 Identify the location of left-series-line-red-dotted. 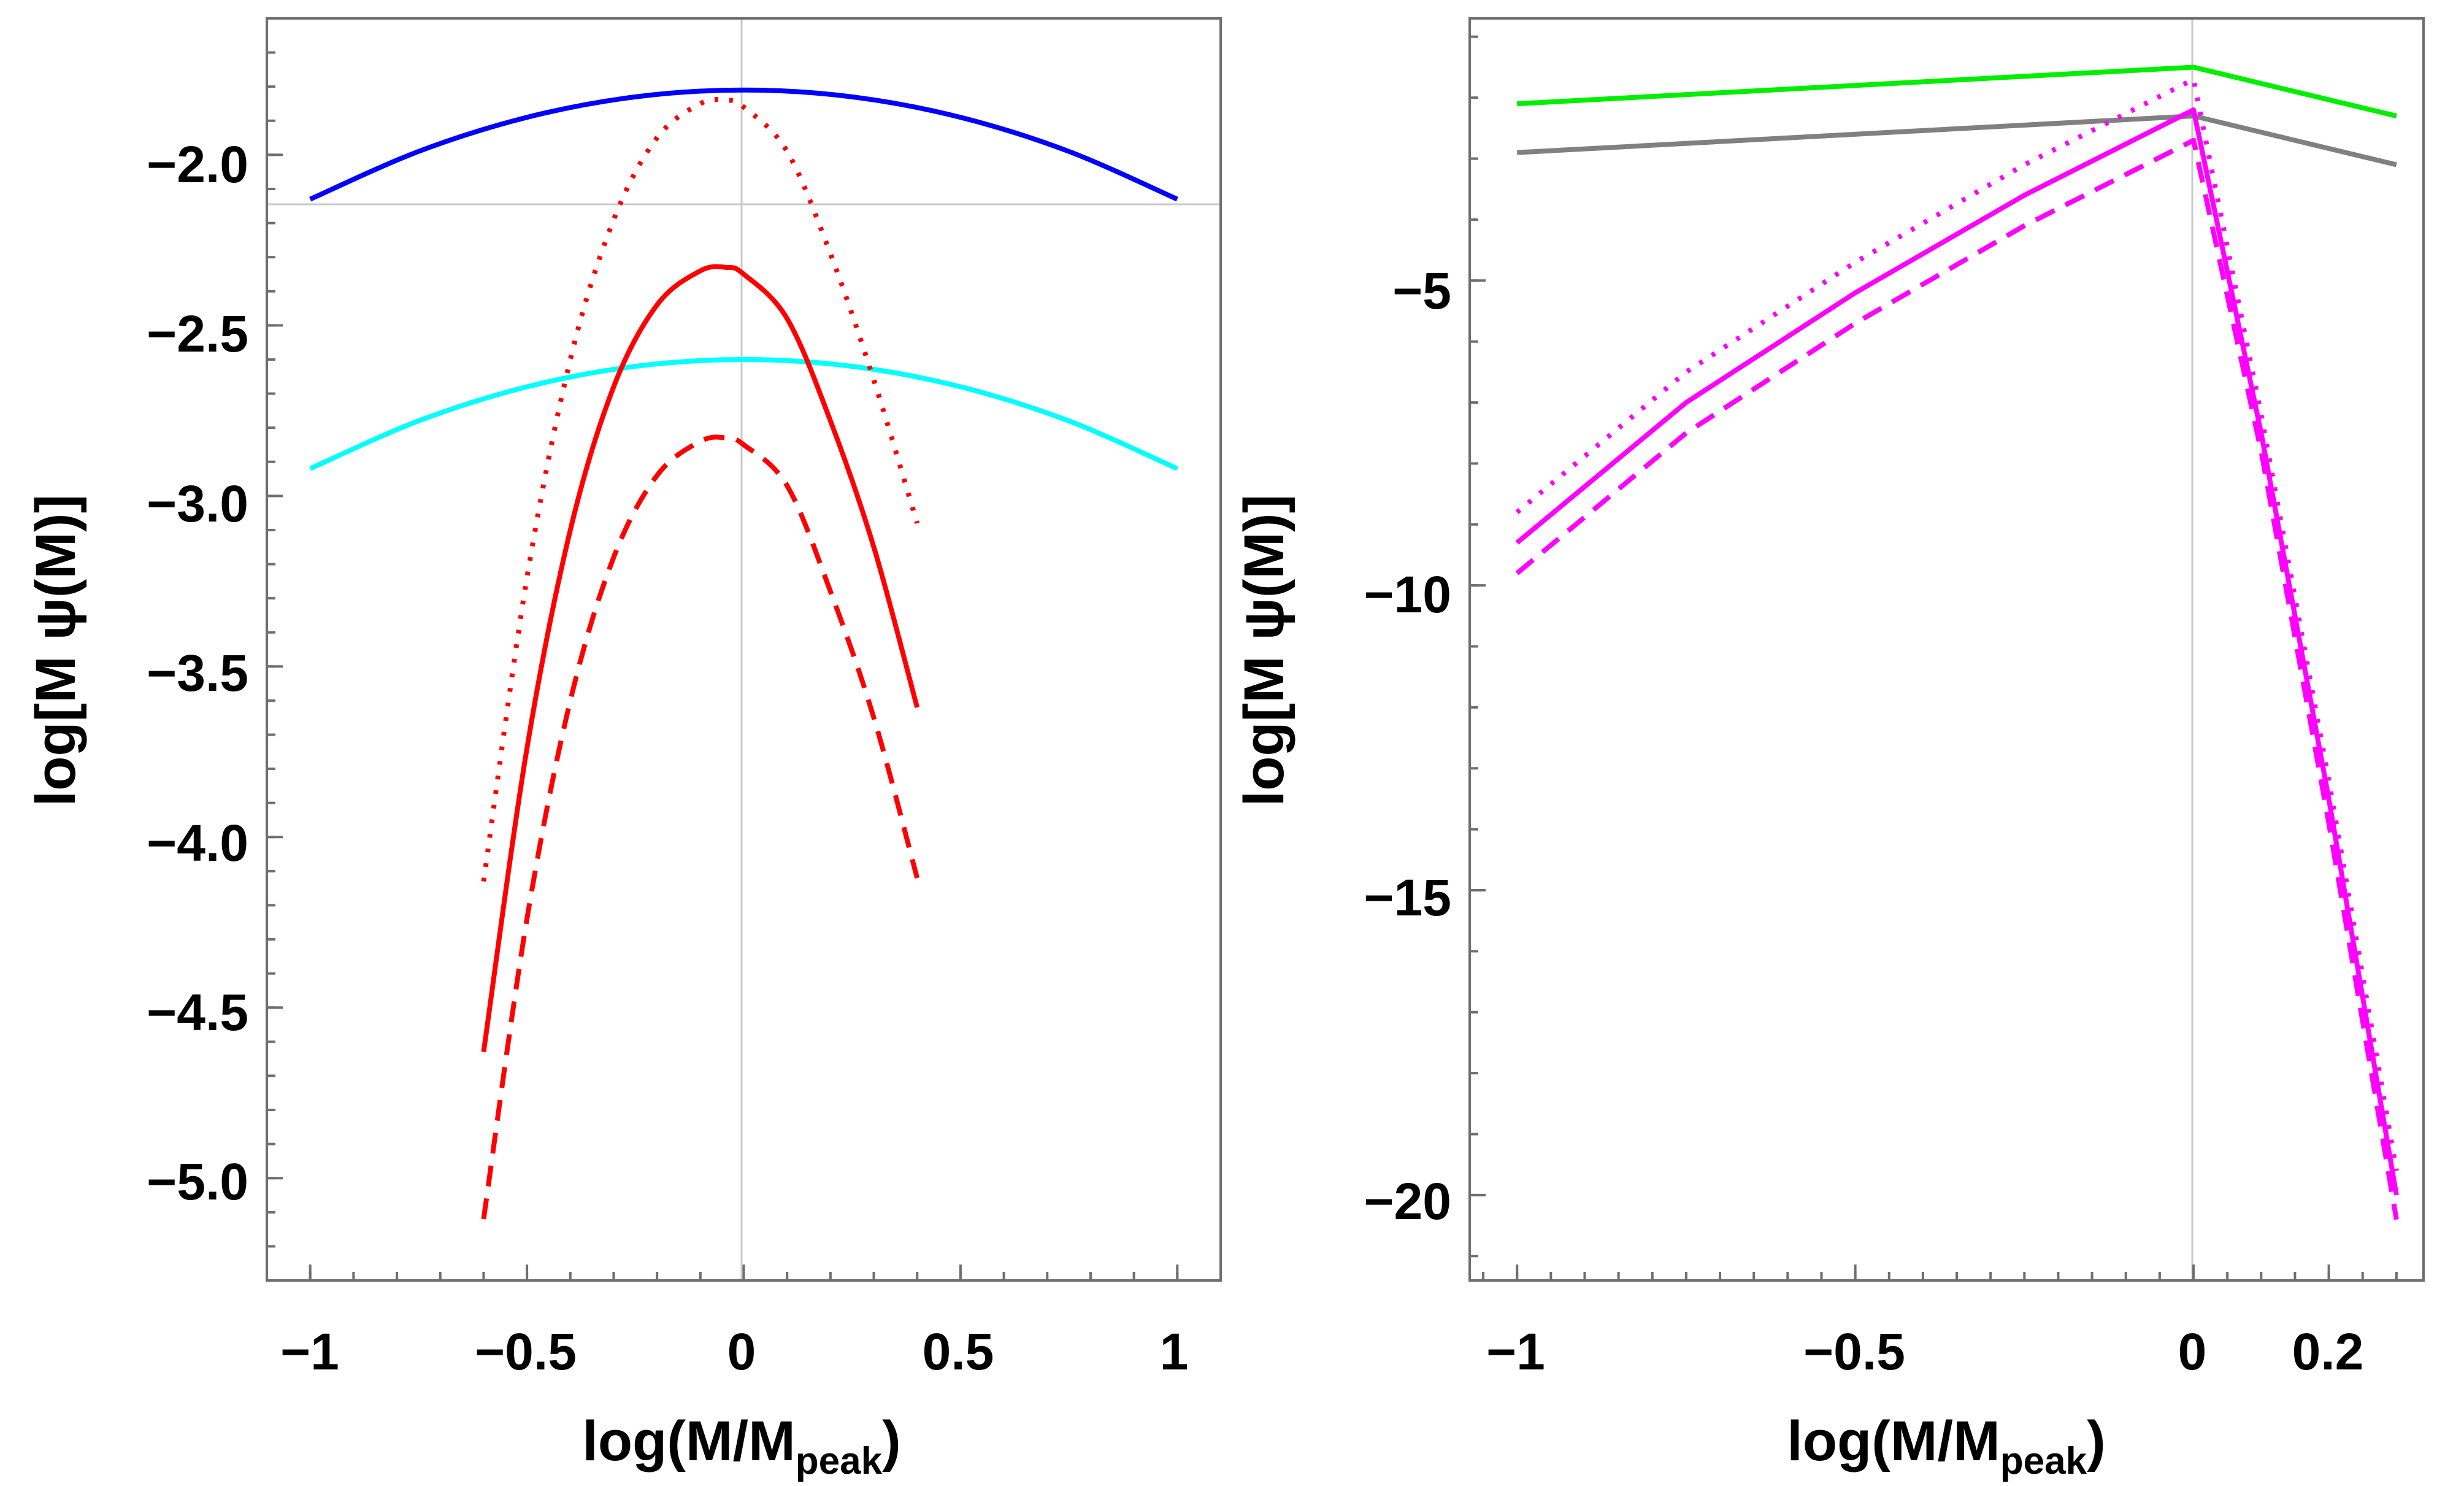
(700, 489).